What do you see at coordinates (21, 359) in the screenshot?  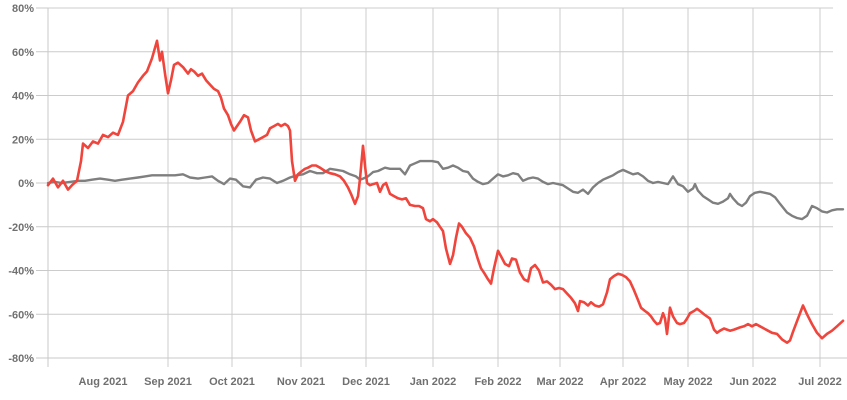 I see `y-axis-label: -80%` at bounding box center [21, 359].